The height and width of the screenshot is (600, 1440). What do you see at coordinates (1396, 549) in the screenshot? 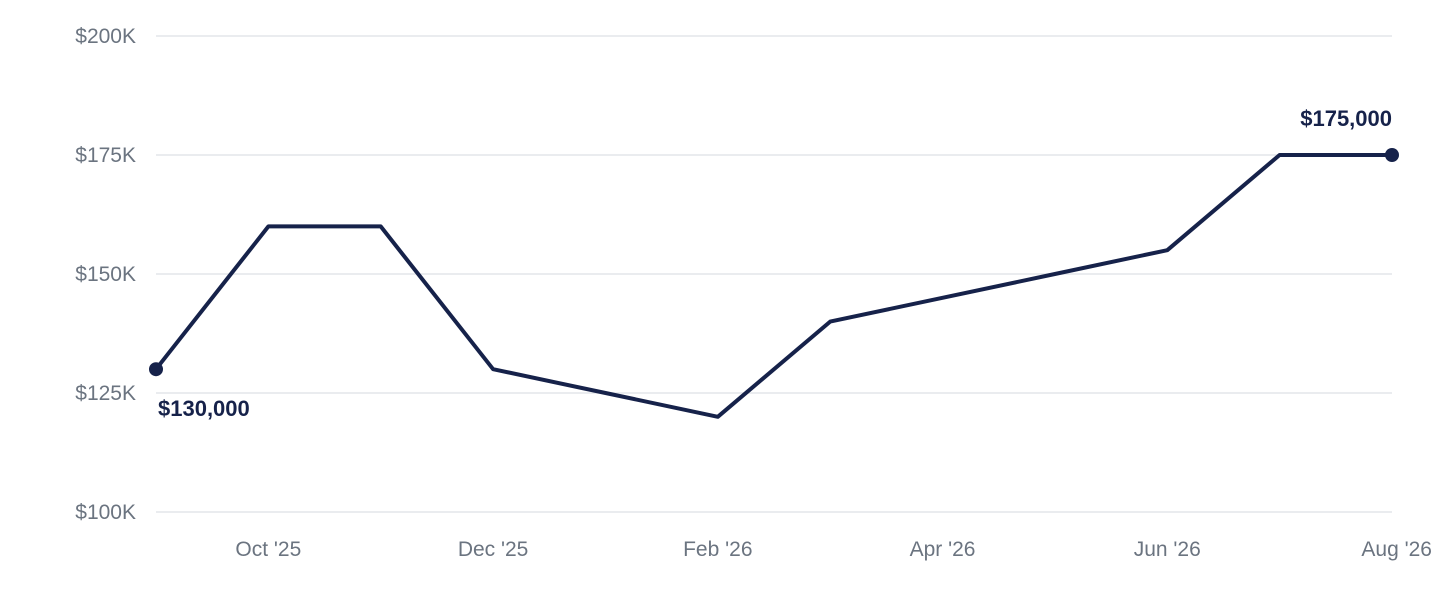
I see `x-tick-label: Aug '26` at bounding box center [1396, 549].